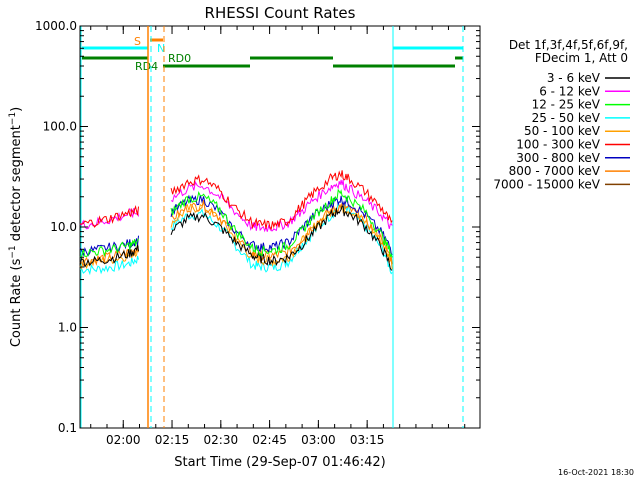  I want to click on flag-s-label: S, so click(137, 41).